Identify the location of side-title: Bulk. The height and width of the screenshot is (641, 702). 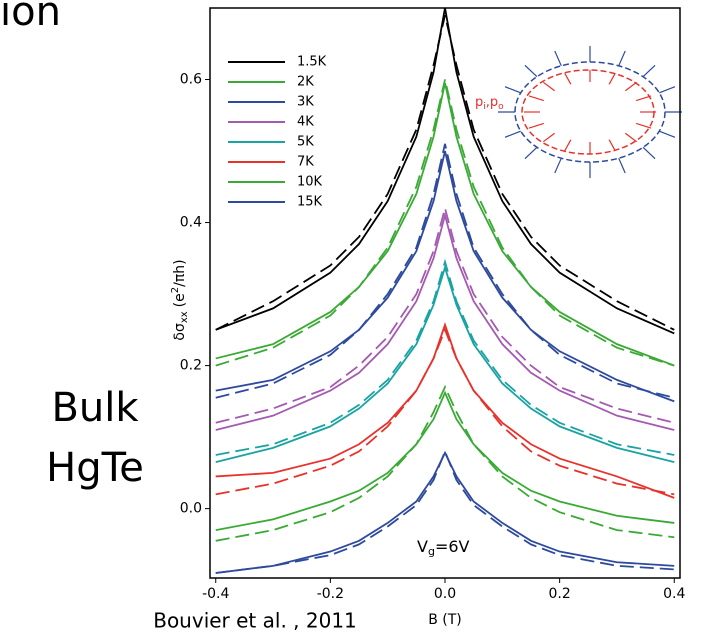
(95, 408).